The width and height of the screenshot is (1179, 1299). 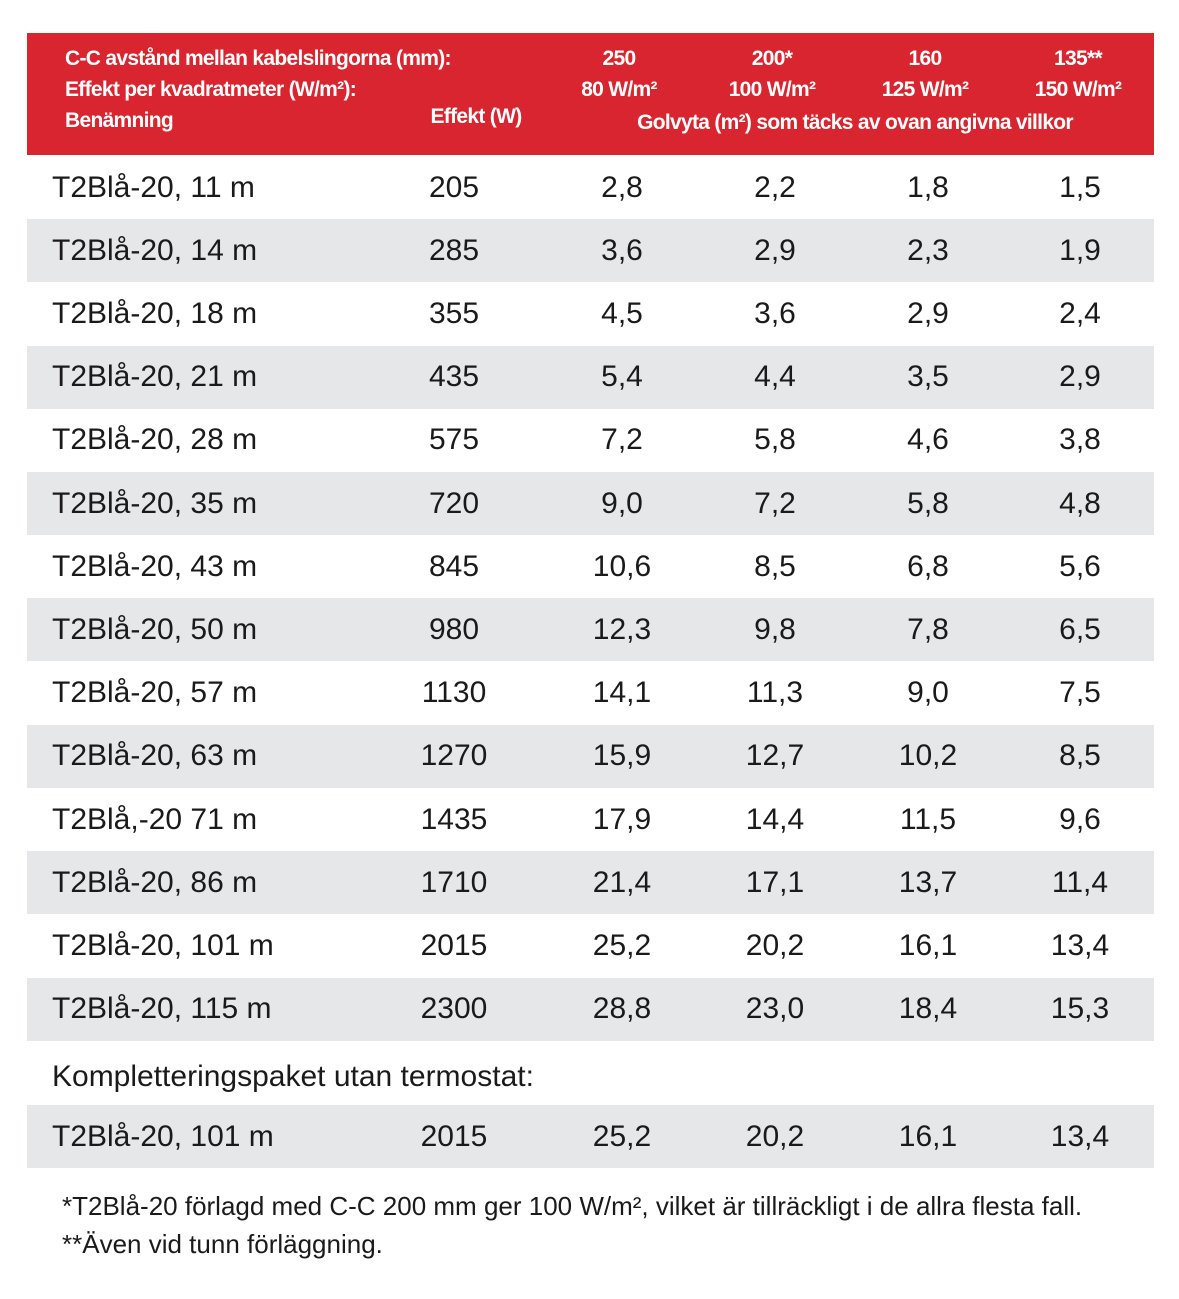 I want to click on cell-value: 845, so click(x=454, y=566).